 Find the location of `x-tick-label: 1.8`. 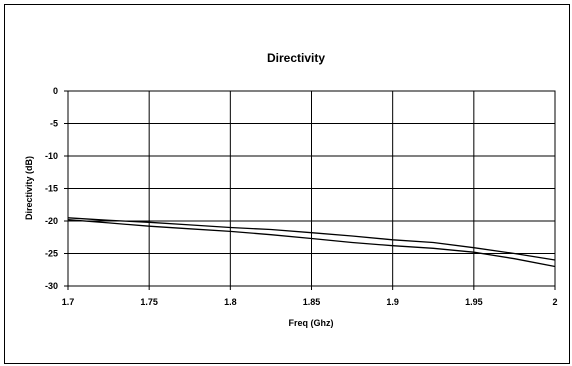

x-tick-label: 1.8 is located at coordinates (230, 302).